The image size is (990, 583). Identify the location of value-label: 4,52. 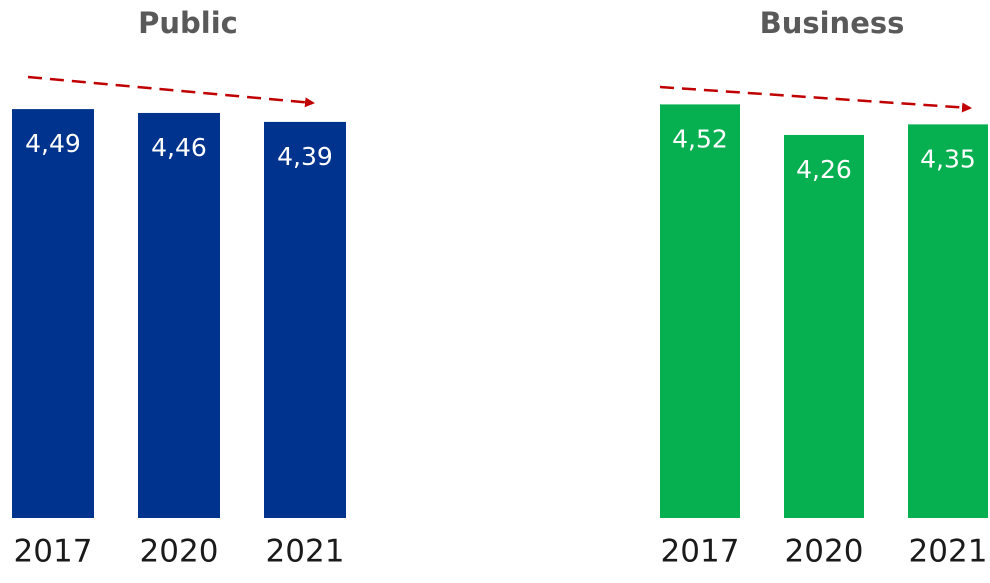
(700, 138).